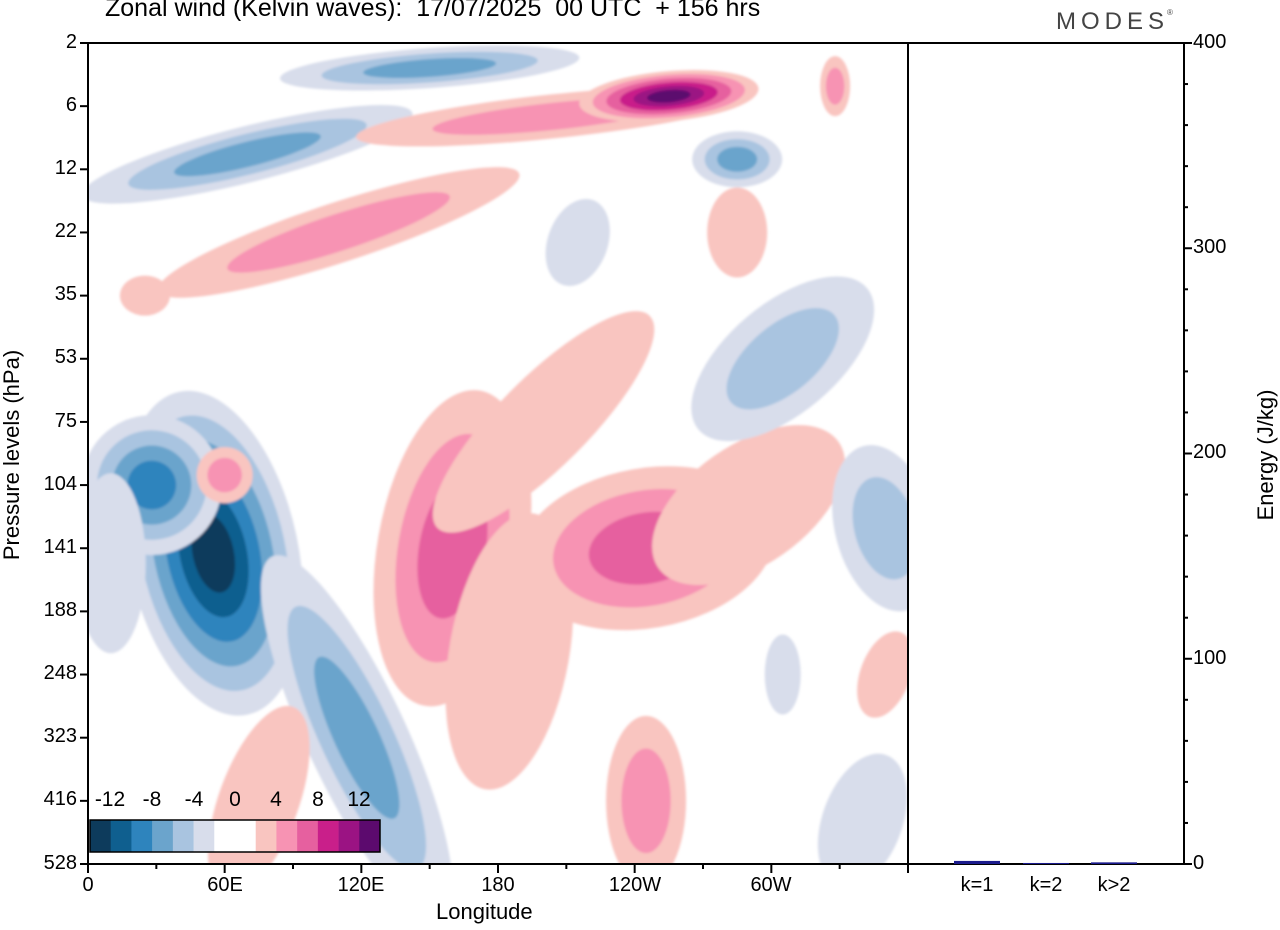  What do you see at coordinates (1210, 452) in the screenshot?
I see `energy-tick-label: 200` at bounding box center [1210, 452].